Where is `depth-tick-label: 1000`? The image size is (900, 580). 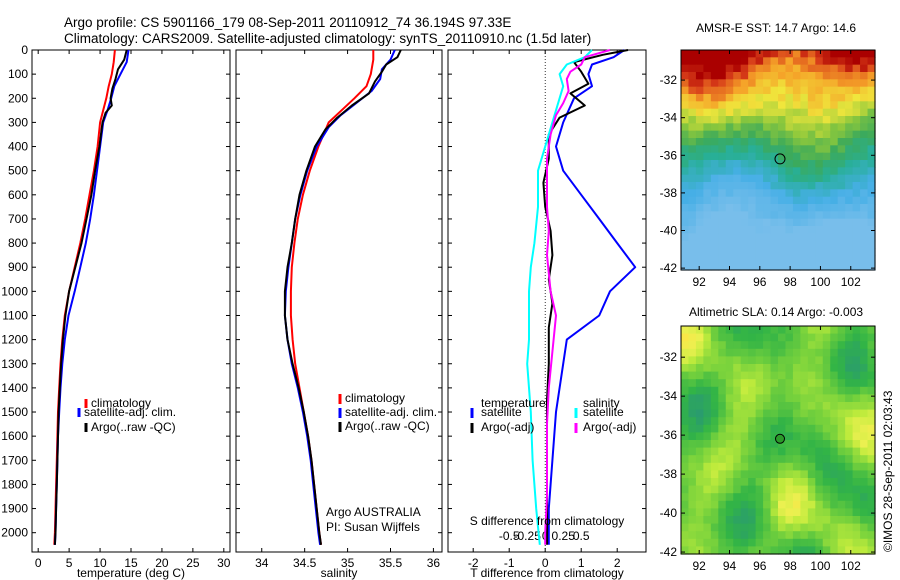 depth-tick-label: 1000 is located at coordinates (14, 291).